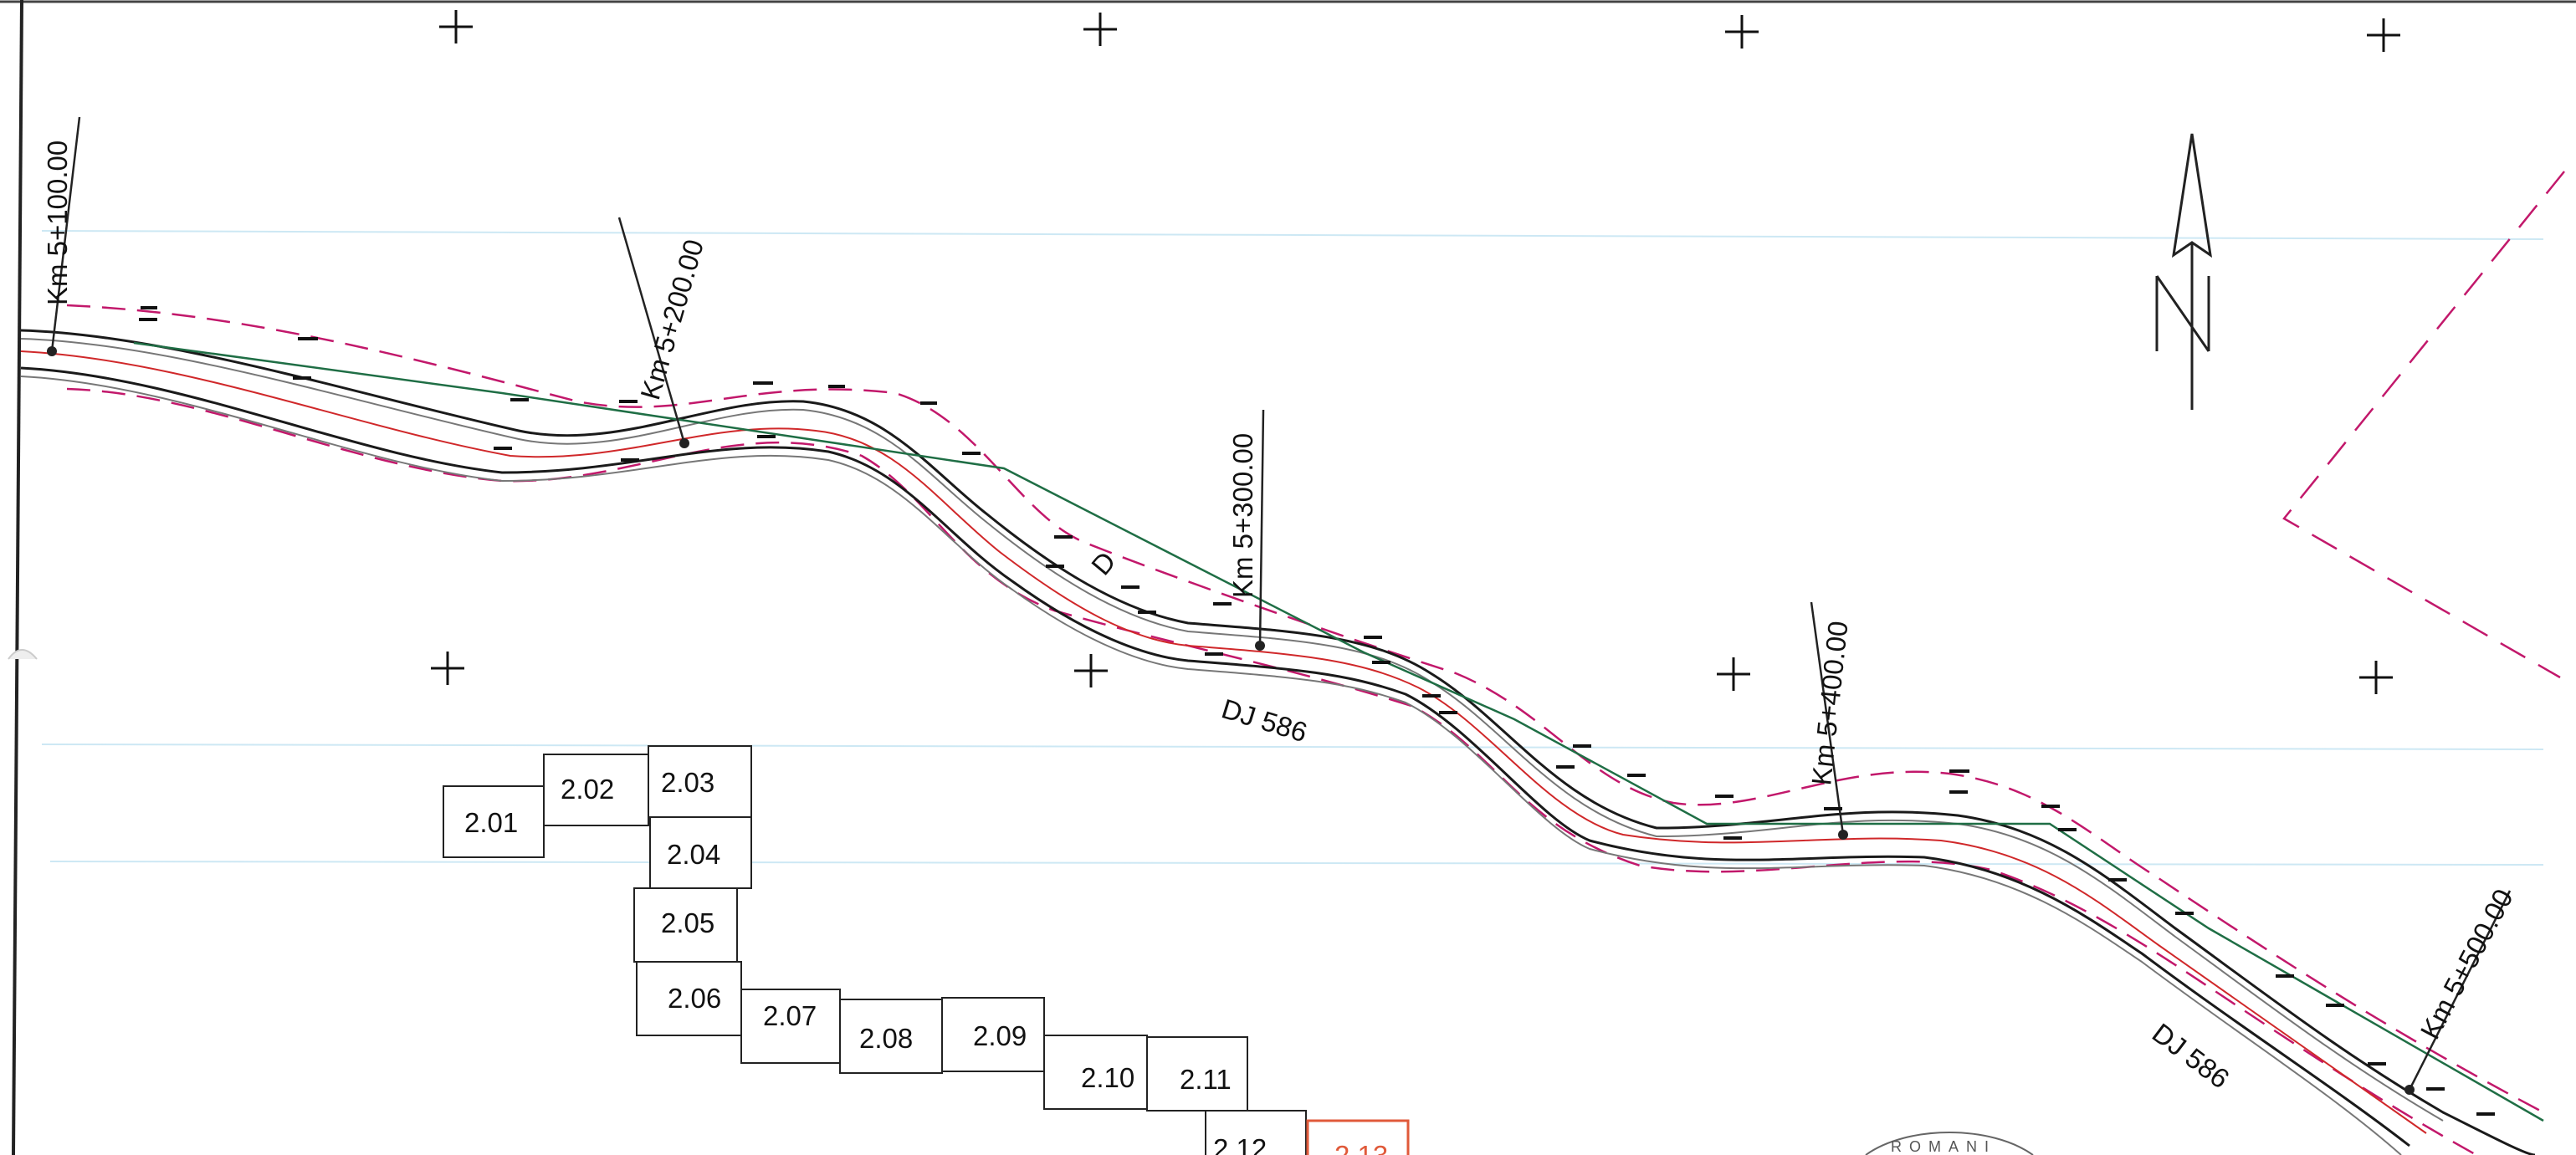 The height and width of the screenshot is (1155, 2576). Describe the element at coordinates (1108, 1077) in the screenshot. I see `sheet-cell-label: 2.10` at that location.